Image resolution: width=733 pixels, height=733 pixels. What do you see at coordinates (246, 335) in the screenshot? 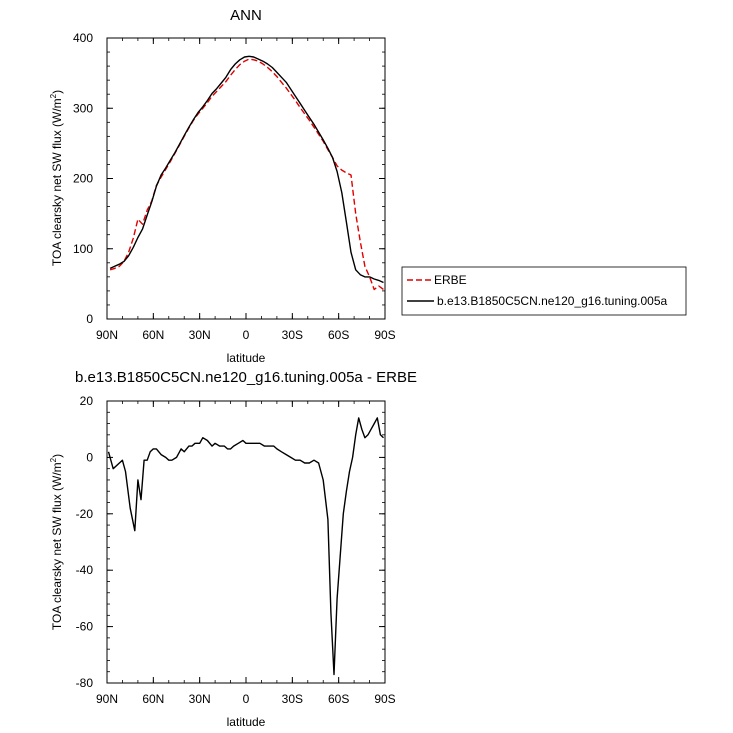
I see `top-x-tick-label: 0` at bounding box center [246, 335].